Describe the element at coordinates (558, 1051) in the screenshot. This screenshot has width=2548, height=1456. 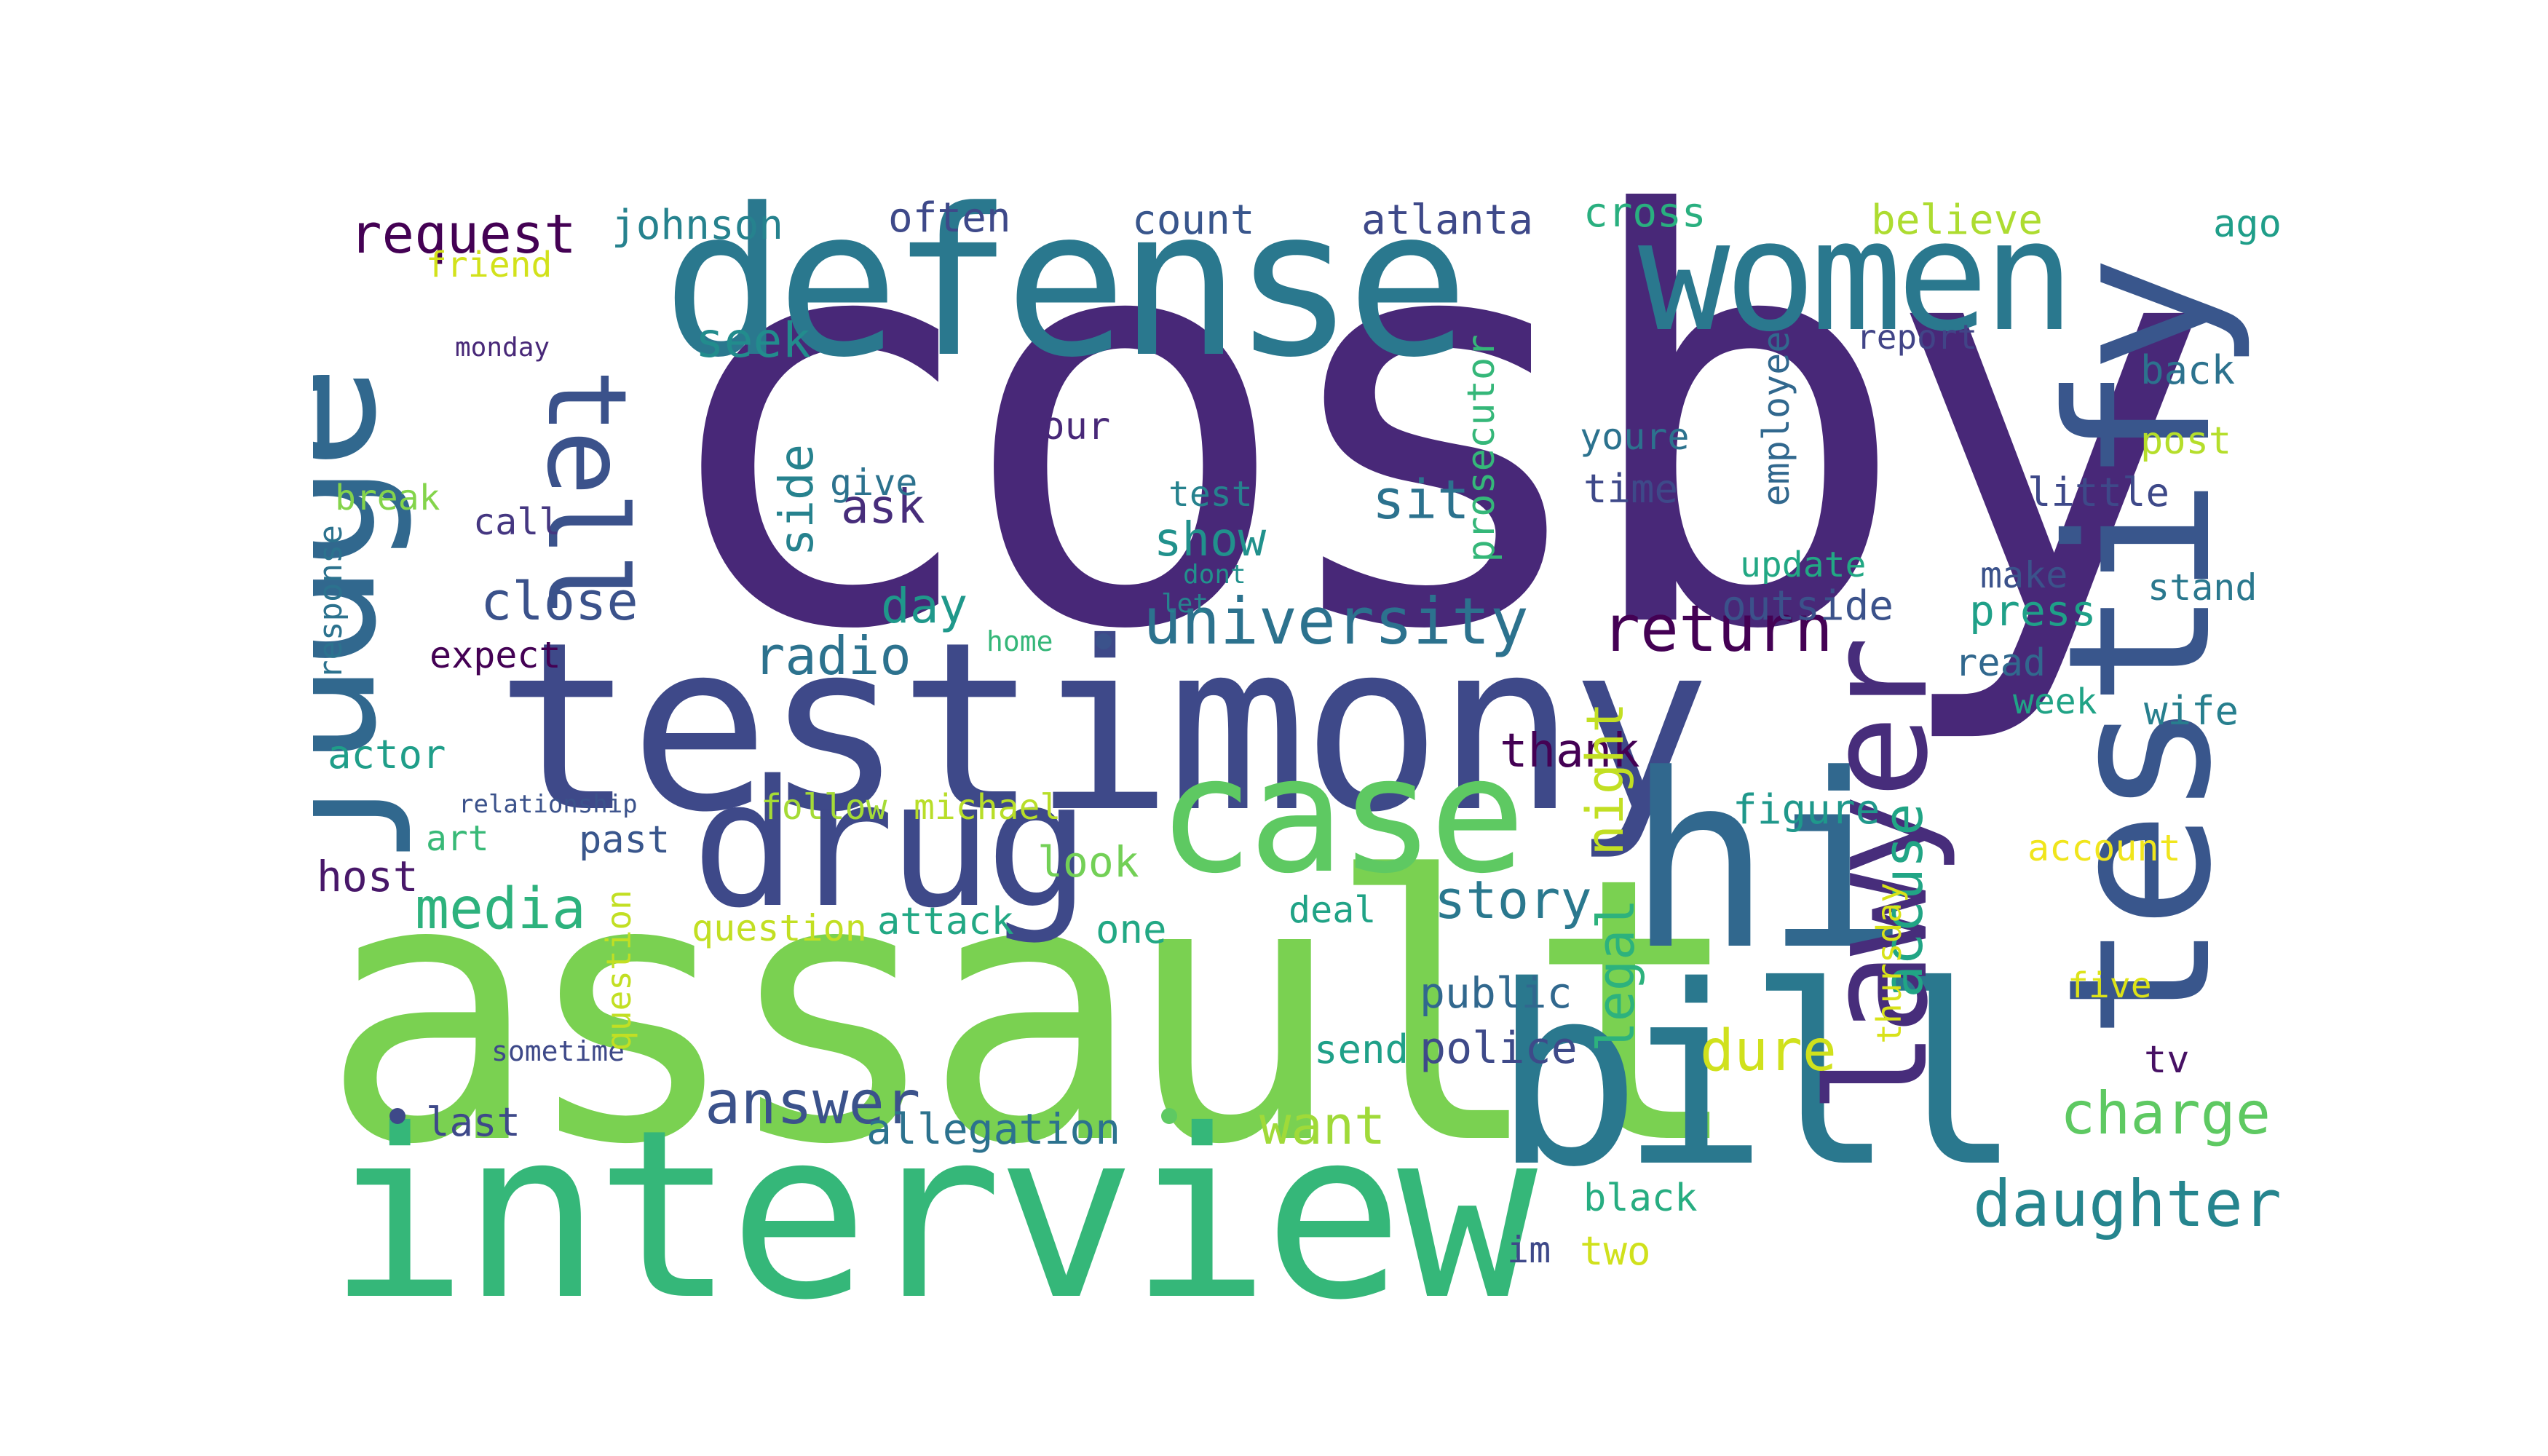
I see `word-send: sometime` at that location.